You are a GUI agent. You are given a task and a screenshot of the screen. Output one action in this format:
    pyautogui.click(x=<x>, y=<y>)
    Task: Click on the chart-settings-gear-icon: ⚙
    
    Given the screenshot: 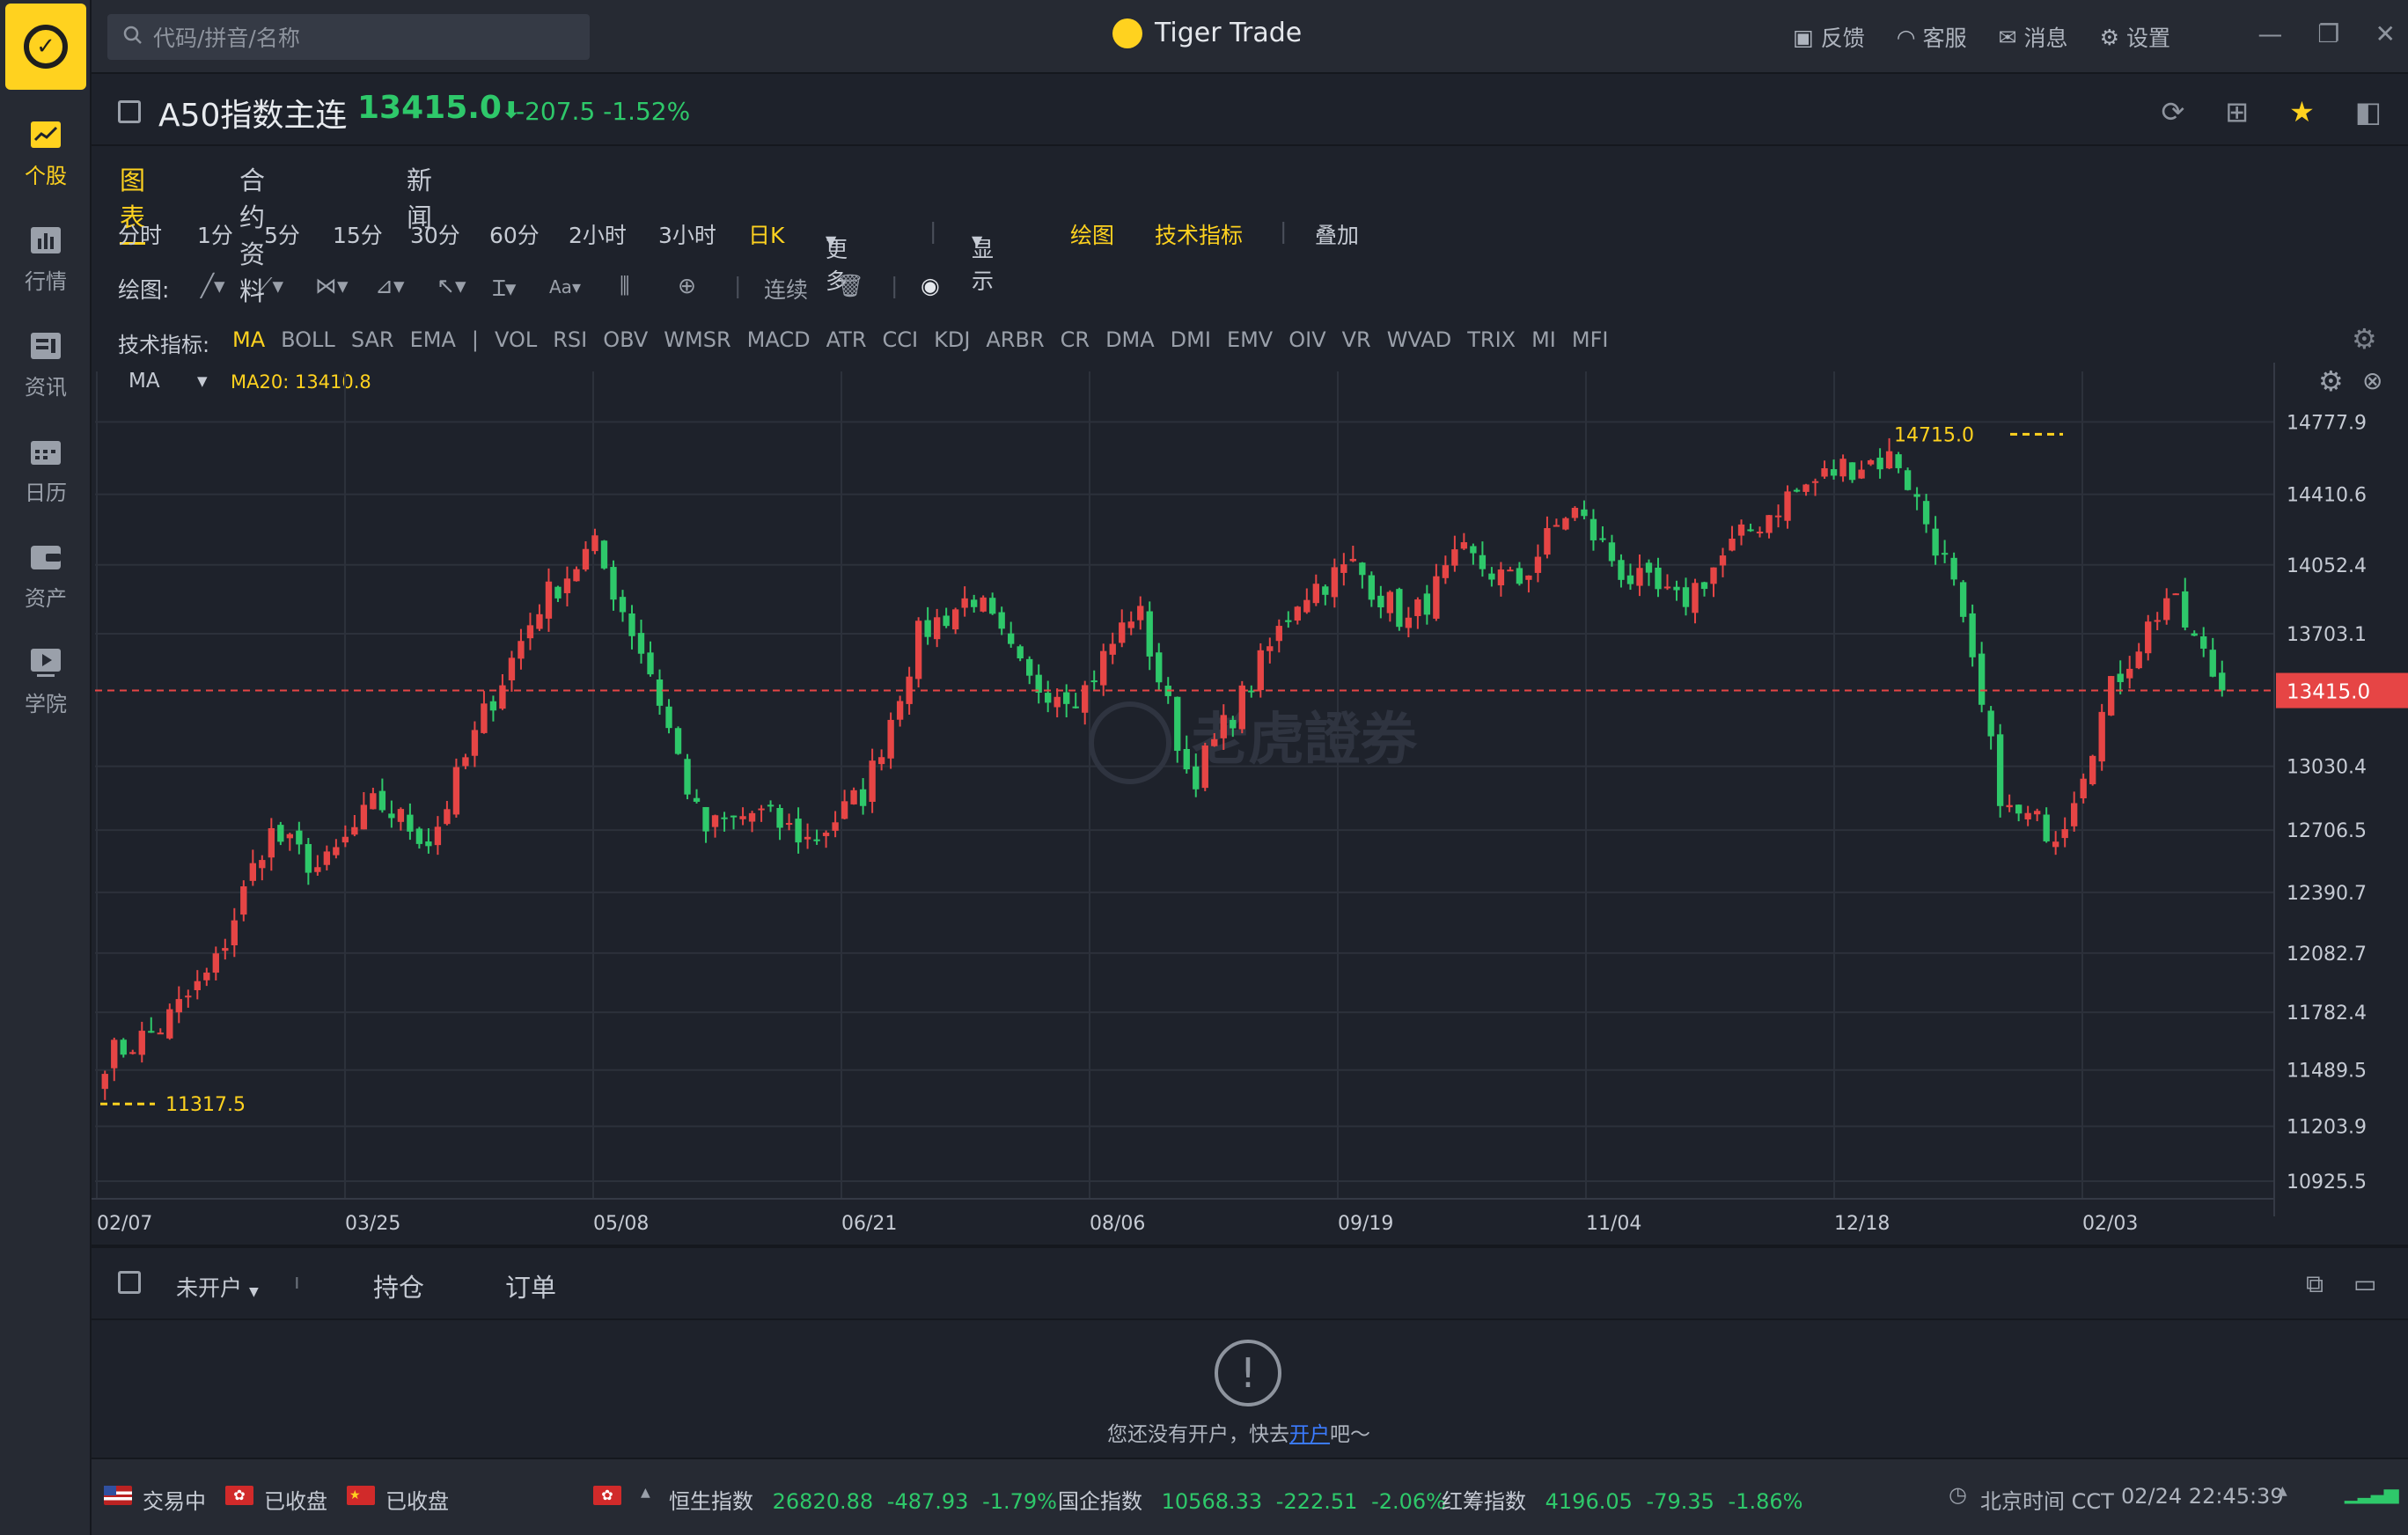 What is the action you would take?
    pyautogui.click(x=2331, y=381)
    